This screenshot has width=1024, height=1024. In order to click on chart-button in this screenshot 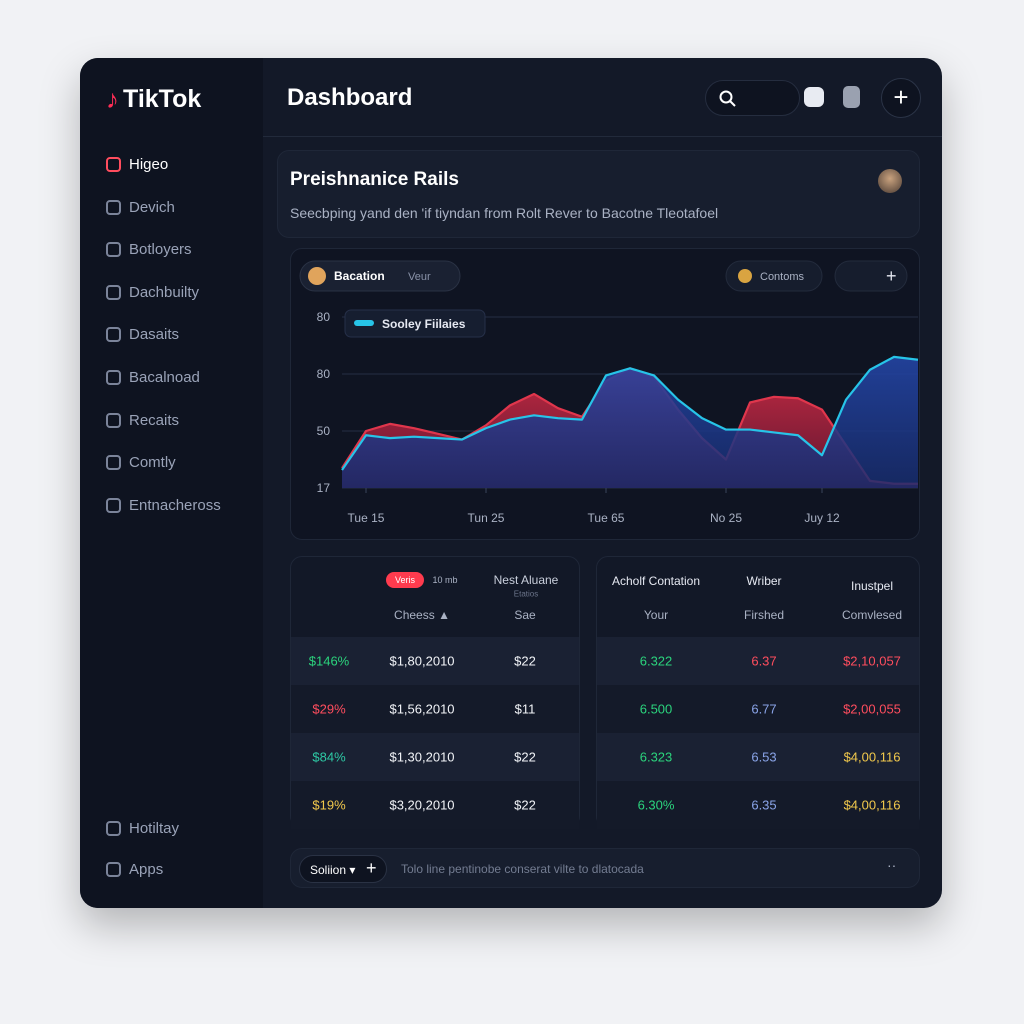, I will do `click(774, 276)`.